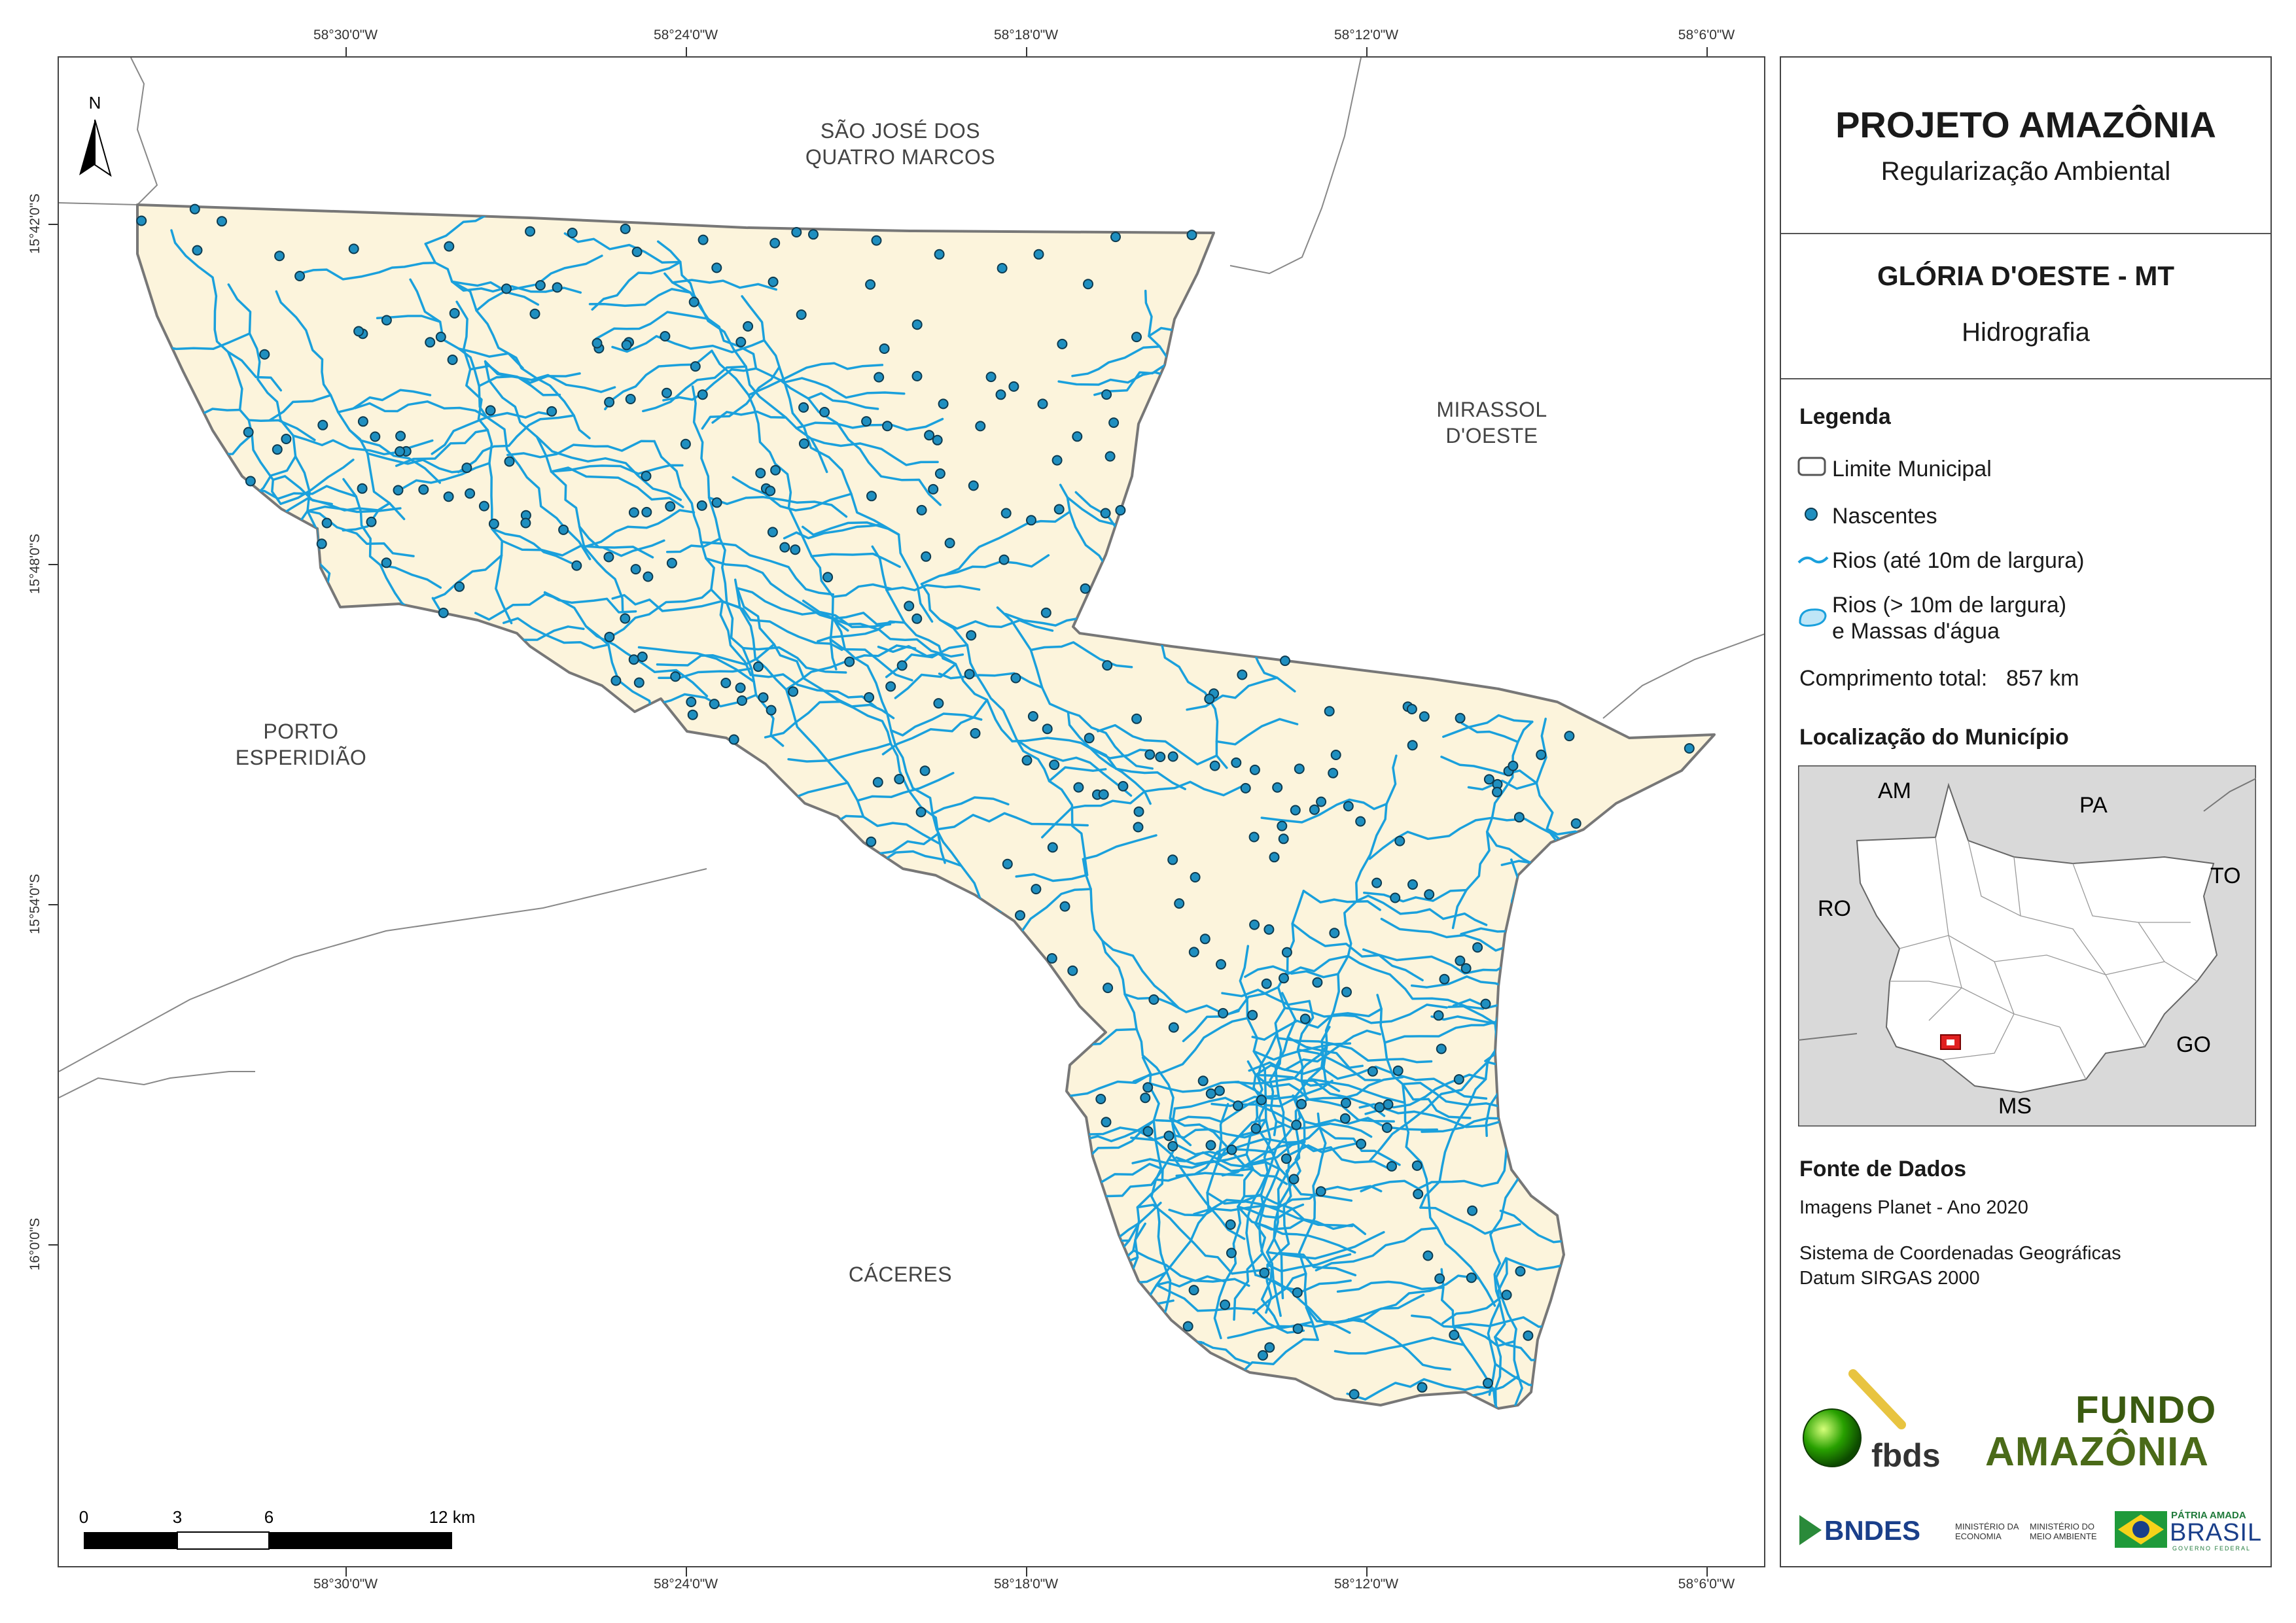 The height and width of the screenshot is (1623, 2296). I want to click on fbds-logo: fbds, so click(1872, 1422).